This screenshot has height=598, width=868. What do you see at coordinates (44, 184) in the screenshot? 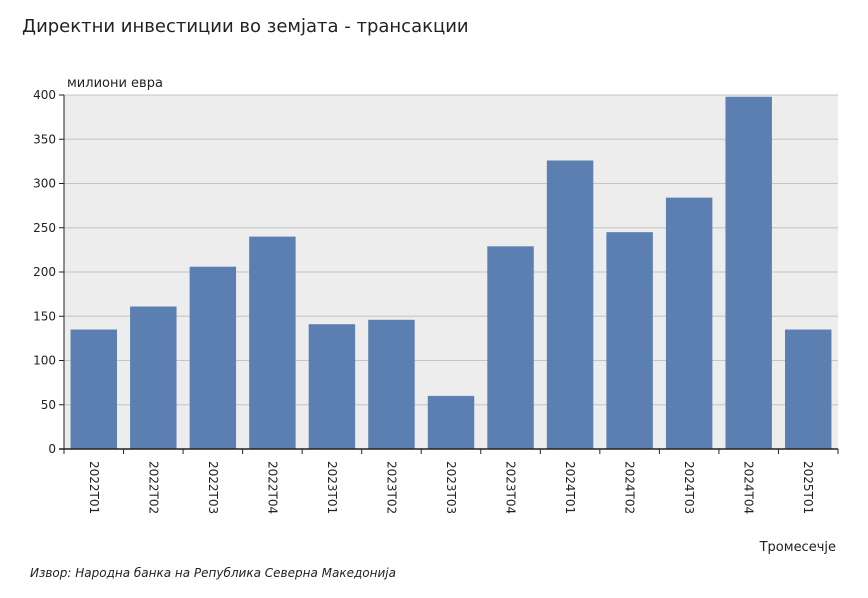
I see `y-tick-label: 300` at bounding box center [44, 184].